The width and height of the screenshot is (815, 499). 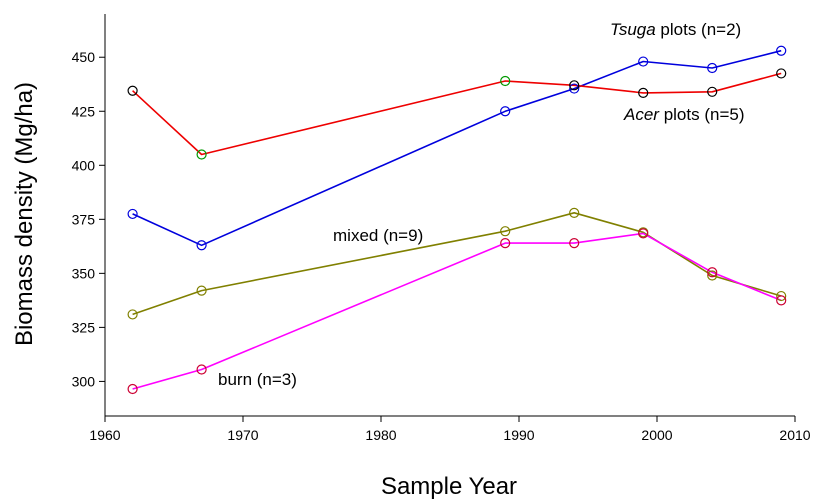 I want to click on x-tick-label: 1980, so click(x=380, y=435).